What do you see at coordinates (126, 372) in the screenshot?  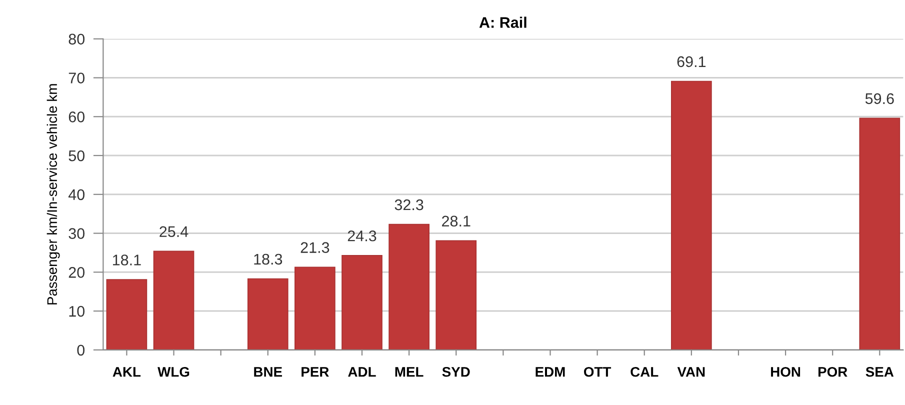 I see `x-tick-label: AKL` at bounding box center [126, 372].